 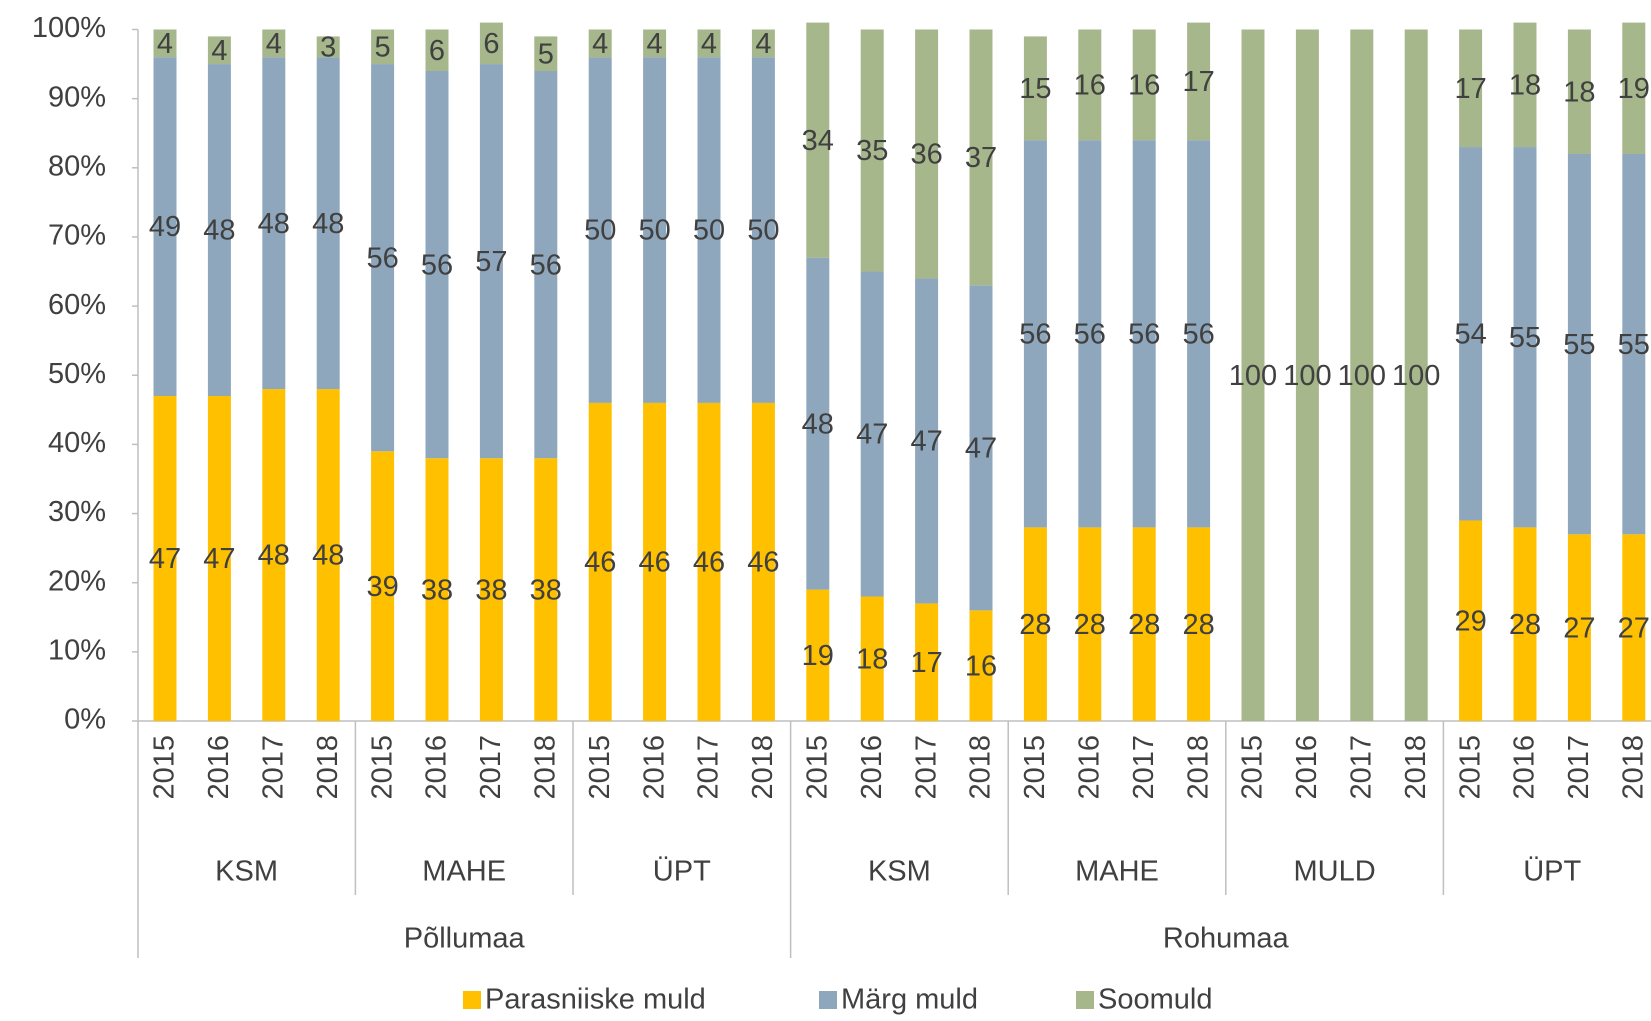 I want to click on group-label: ÜPT, so click(x=1552, y=872).